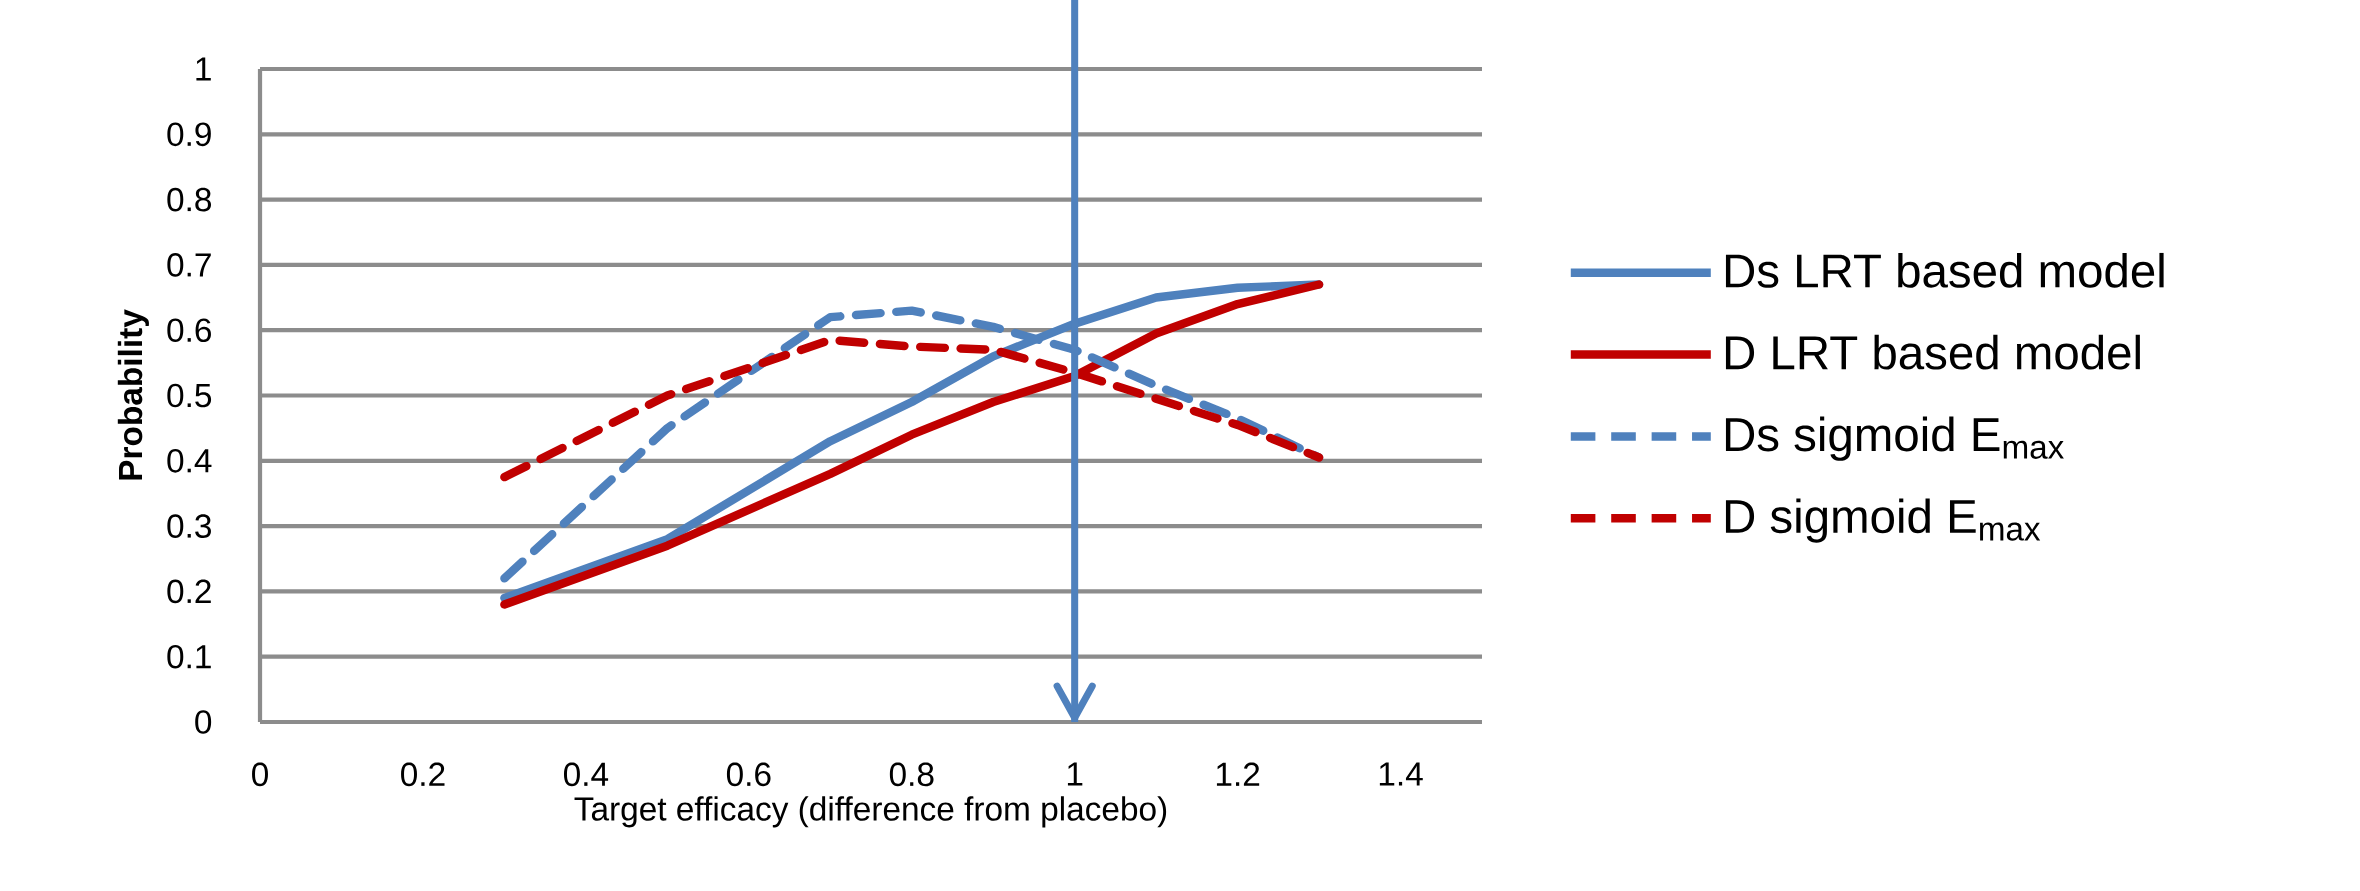  Describe the element at coordinates (189, 460) in the screenshot. I see `y-tick-label: 0.4` at that location.